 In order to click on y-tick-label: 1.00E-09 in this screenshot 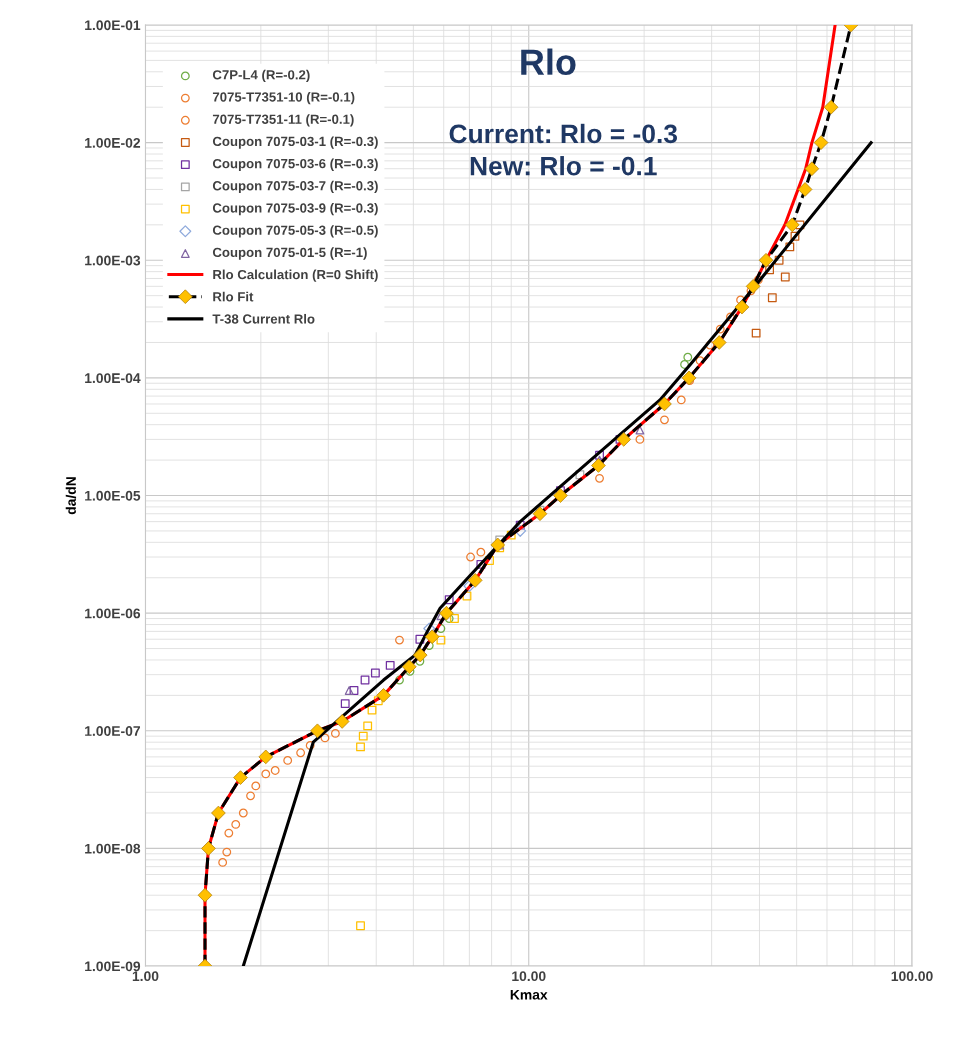, I will do `click(113, 966)`.